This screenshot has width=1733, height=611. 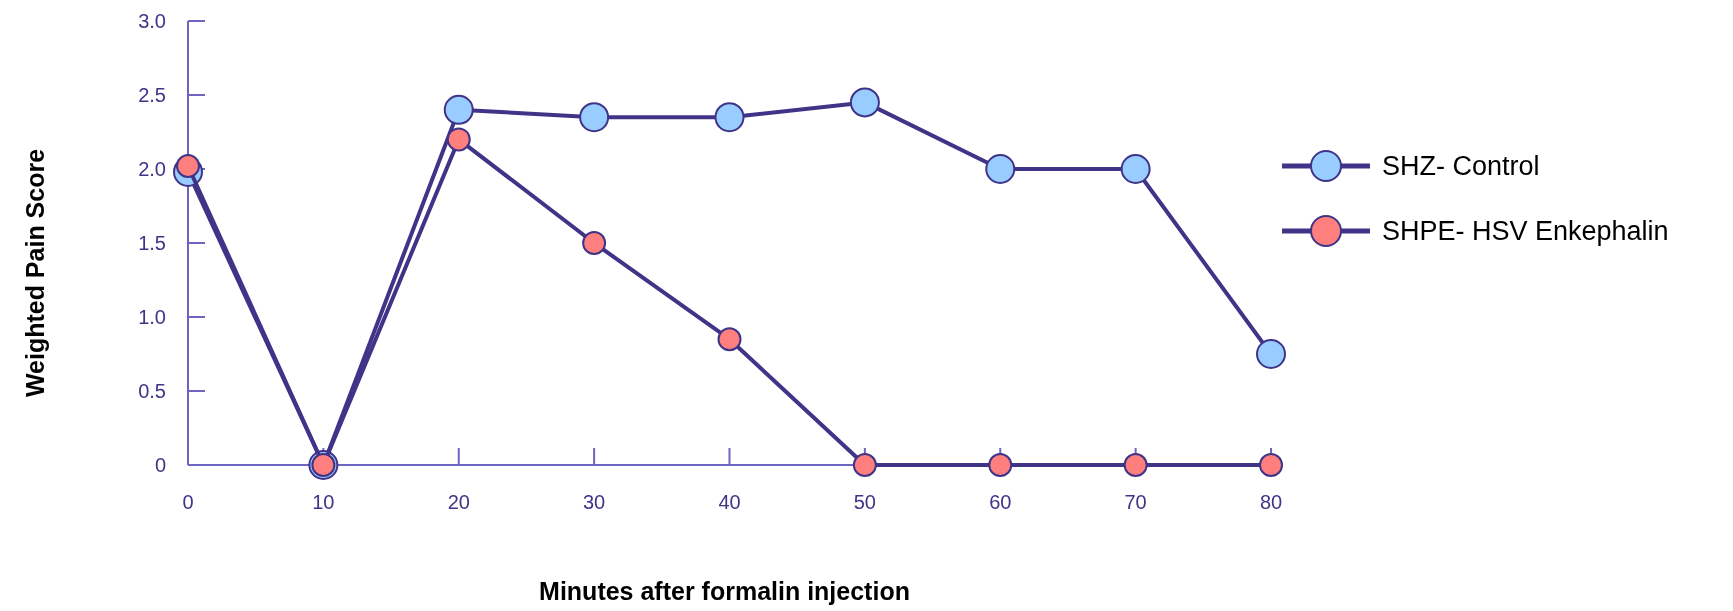 What do you see at coordinates (1000, 502) in the screenshot?
I see `x-tick-label: 60` at bounding box center [1000, 502].